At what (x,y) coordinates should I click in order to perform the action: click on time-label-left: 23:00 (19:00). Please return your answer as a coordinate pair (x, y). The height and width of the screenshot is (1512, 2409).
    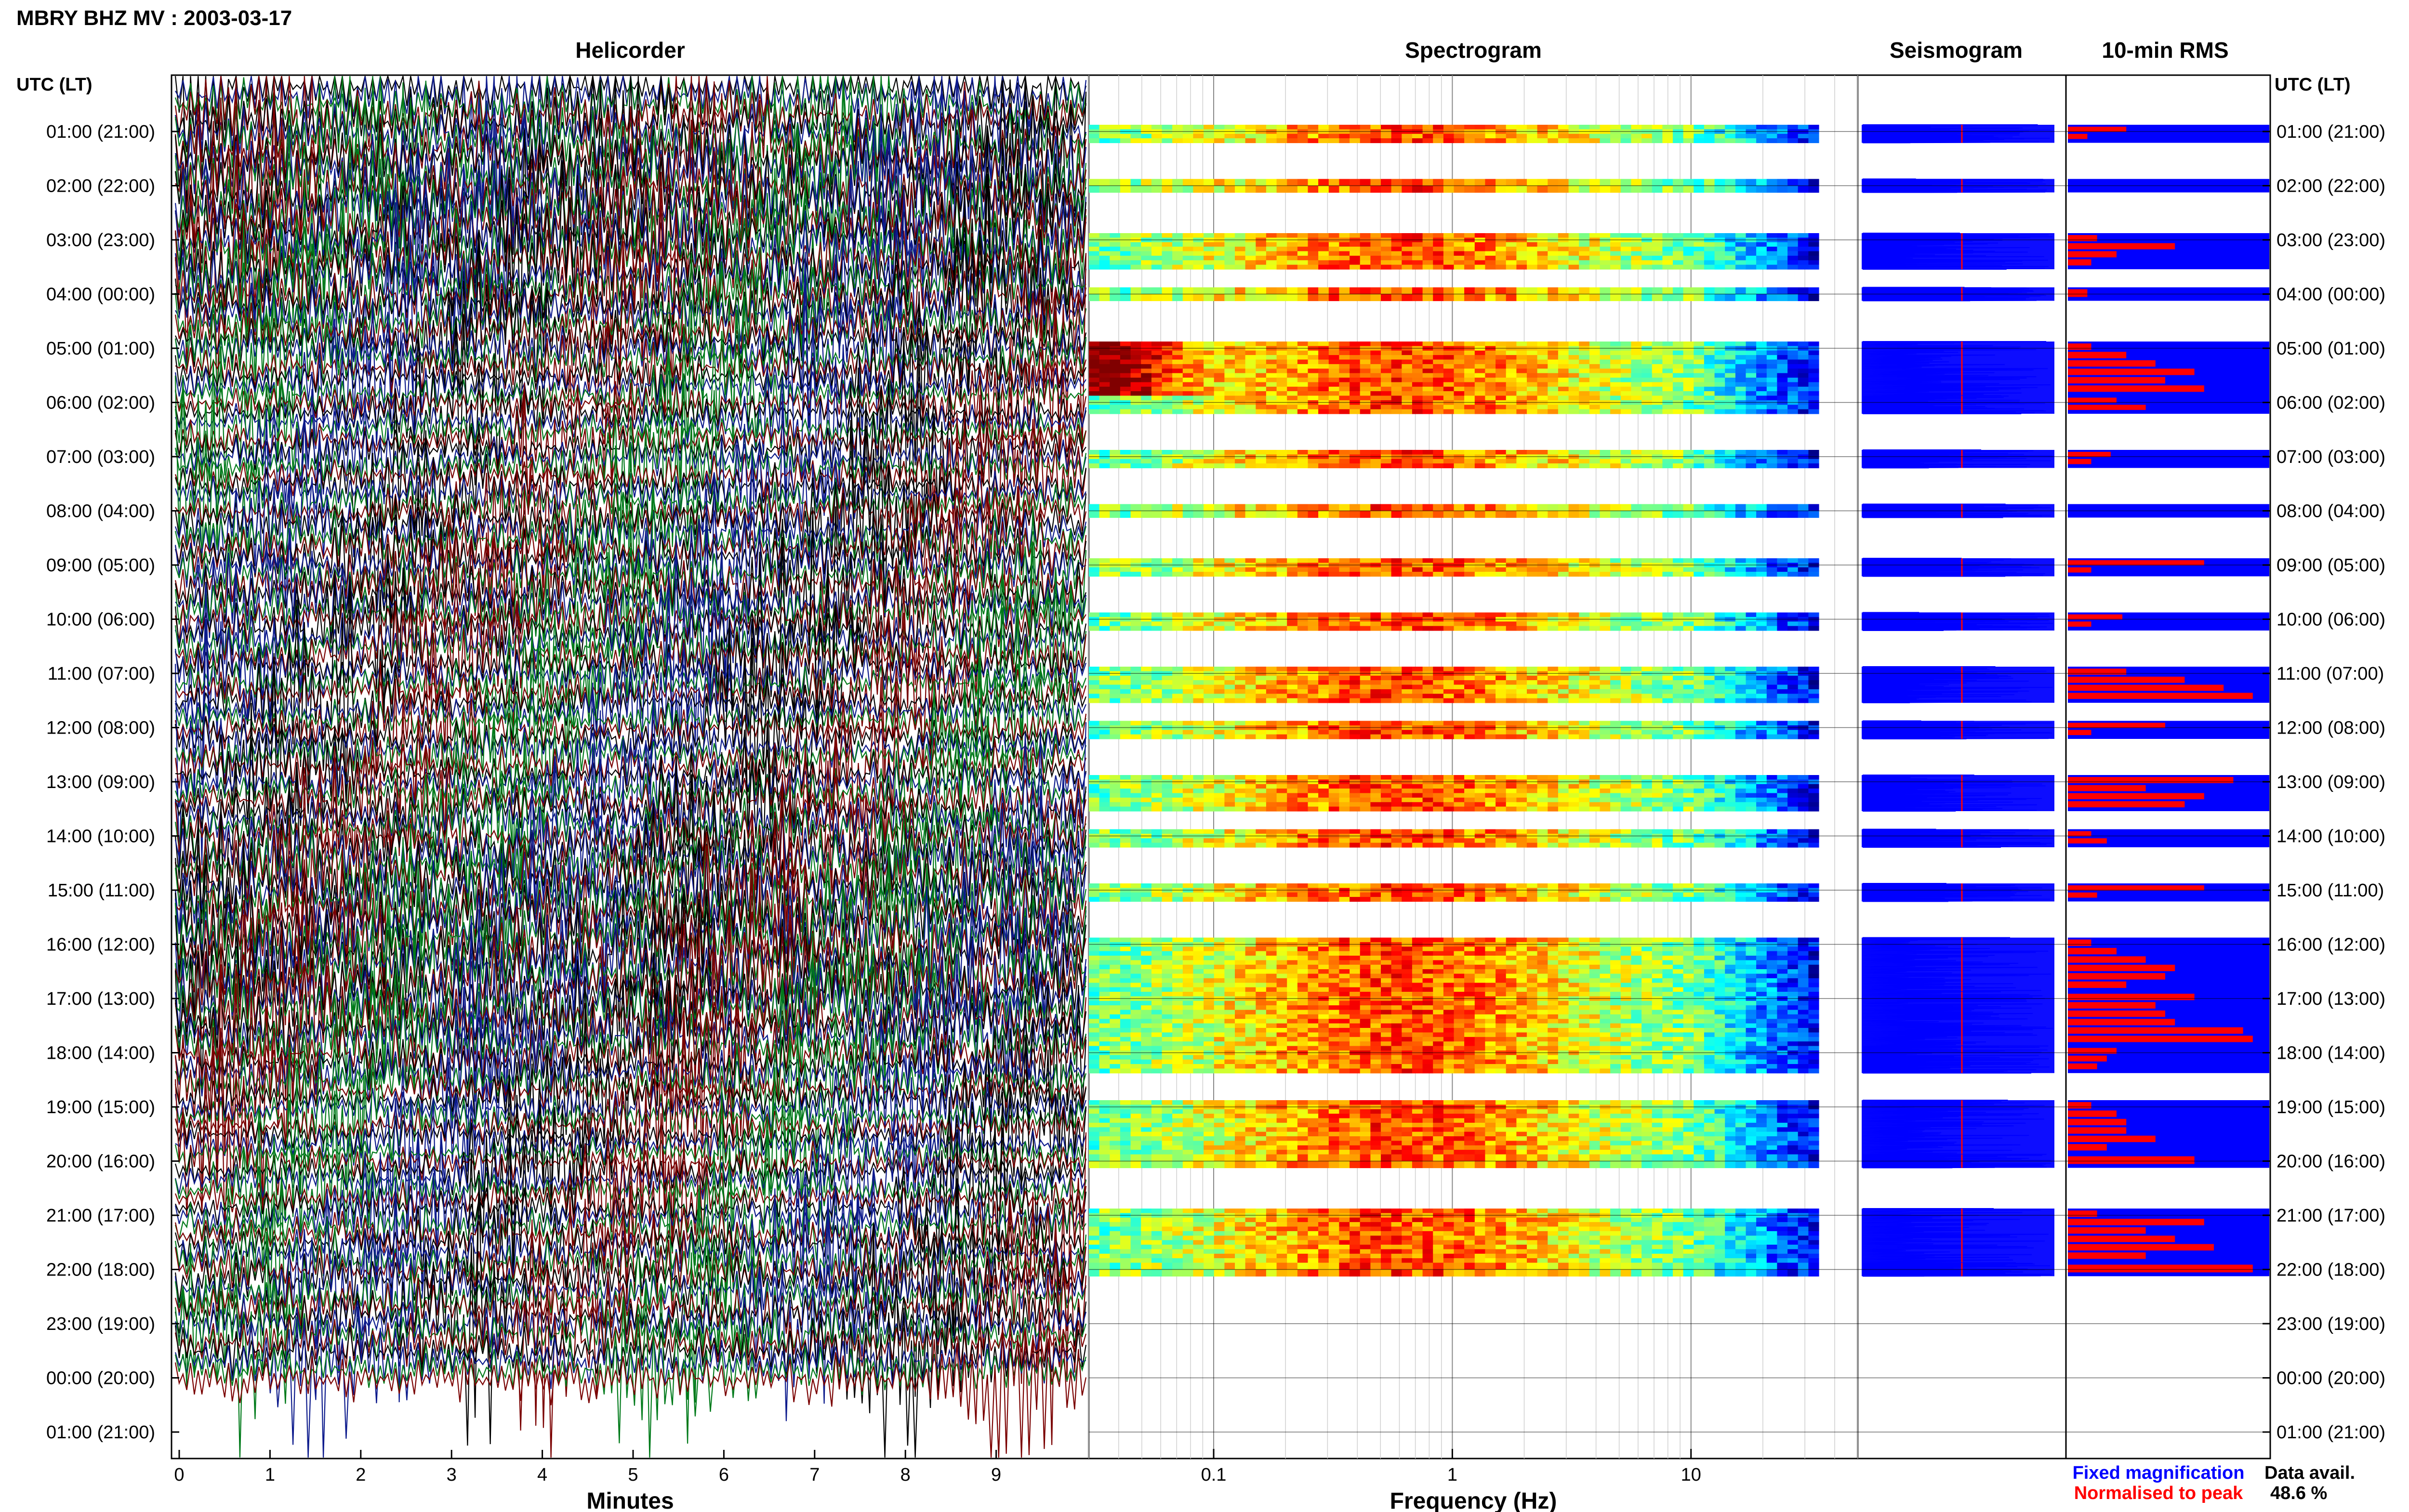
    Looking at the image, I should click on (100, 1324).